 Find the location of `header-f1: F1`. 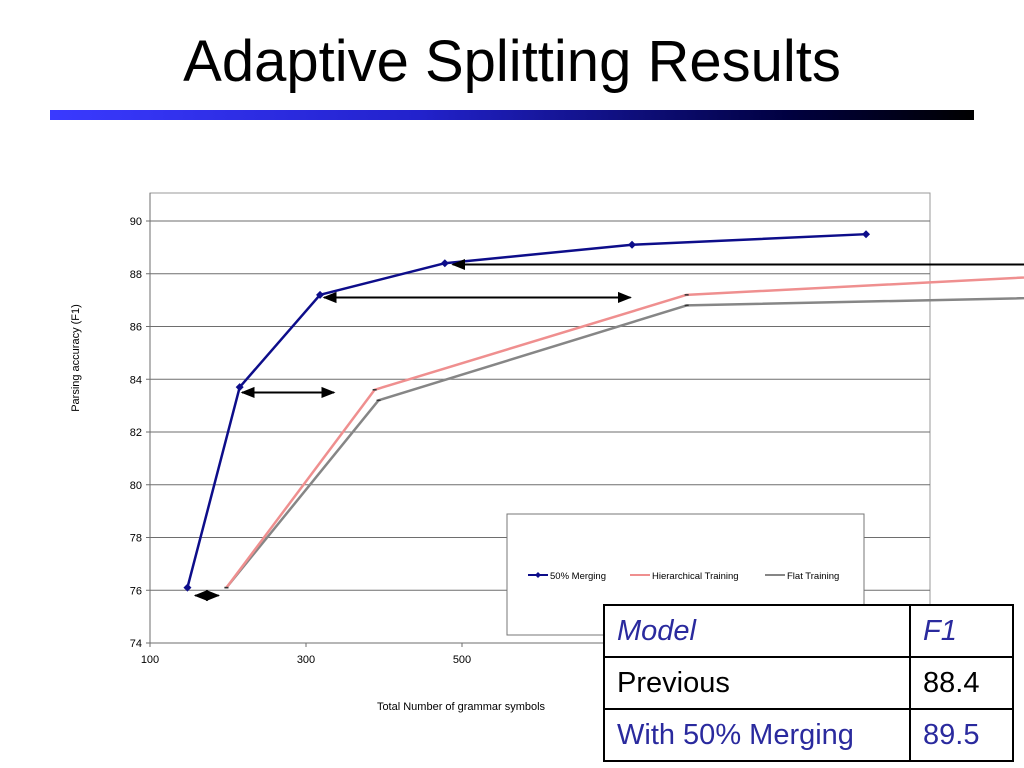

header-f1: F1 is located at coordinates (961, 631).